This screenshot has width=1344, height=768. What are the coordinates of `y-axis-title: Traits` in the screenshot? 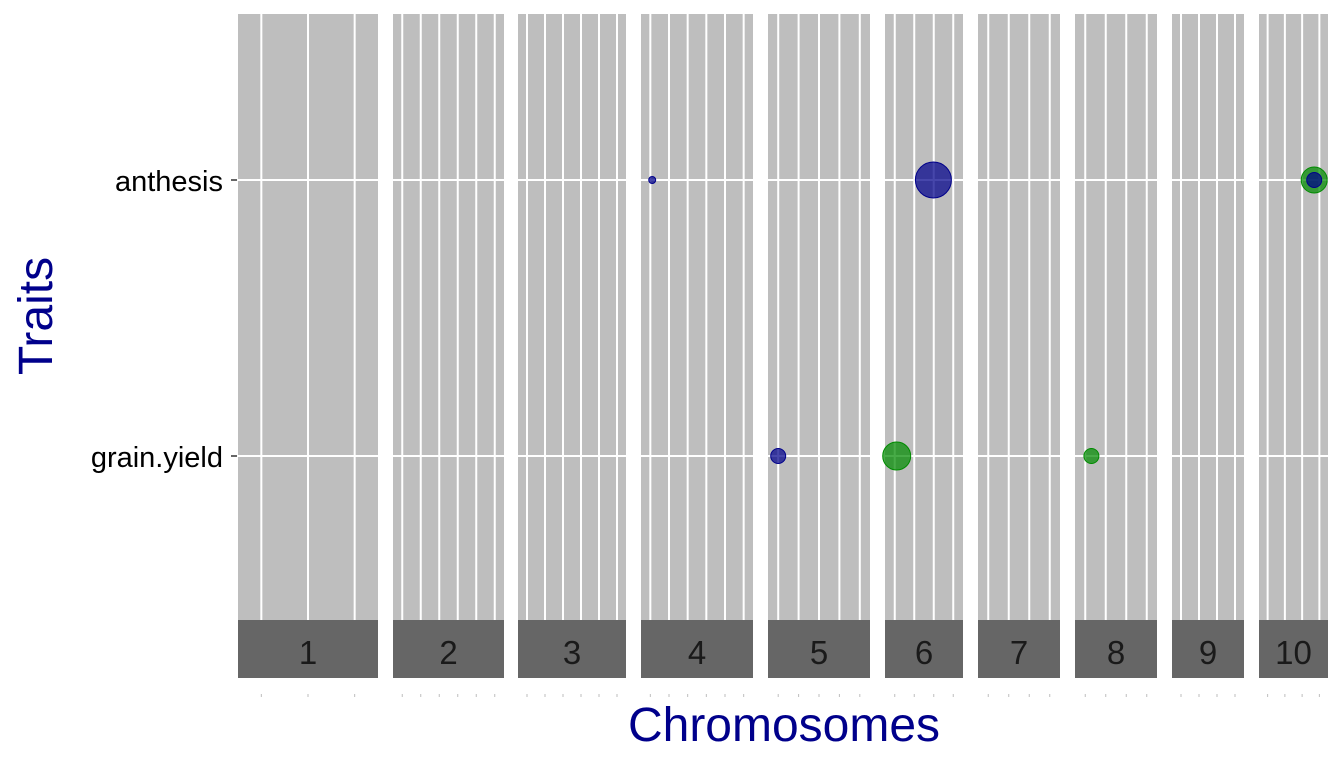 It's located at (36, 316).